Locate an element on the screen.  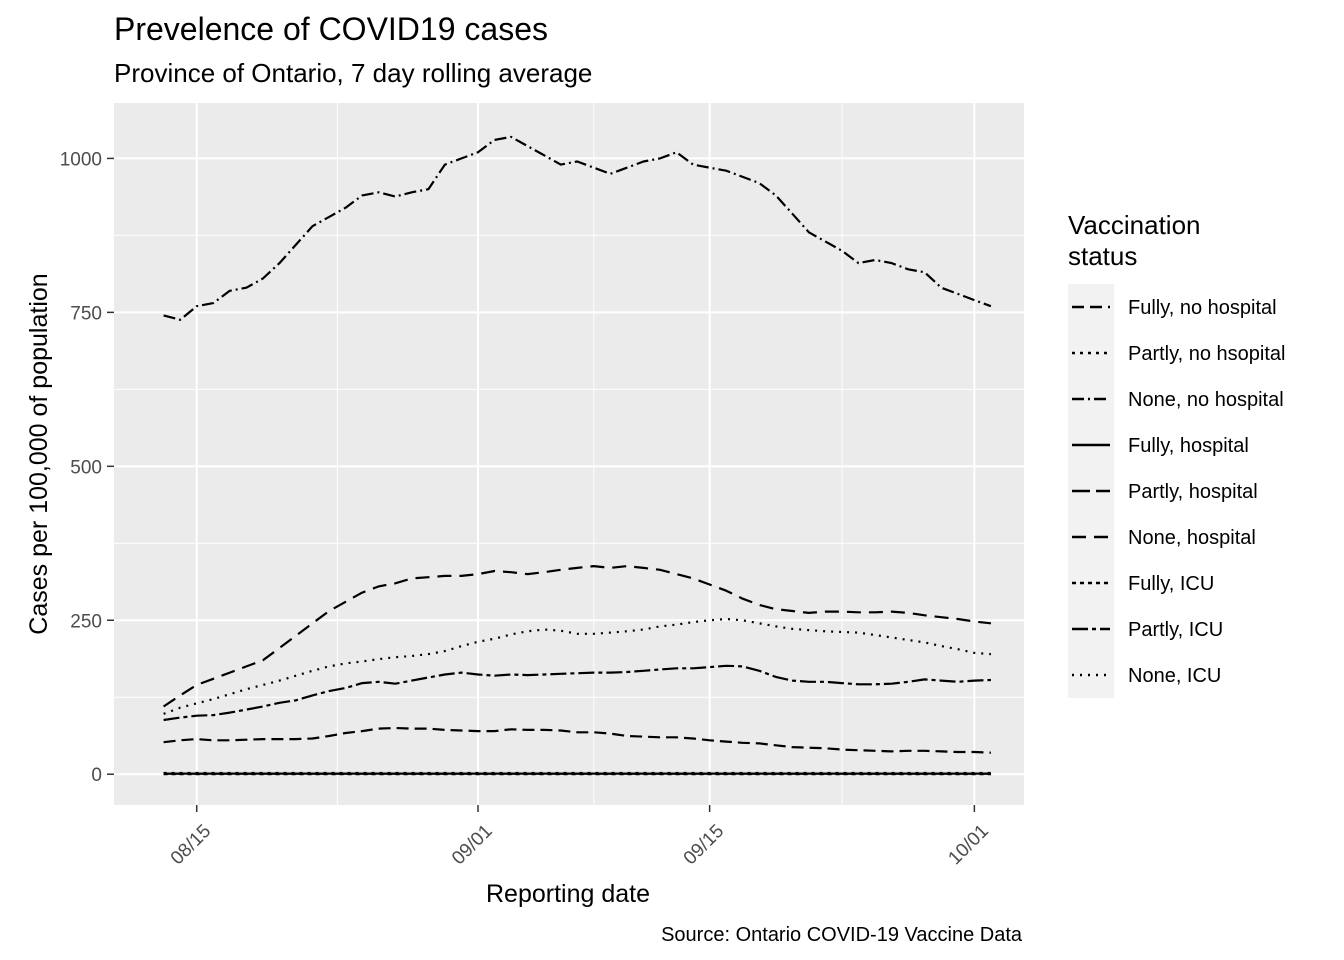
legend-label: Fully, no hospital is located at coordinates (1202, 308).